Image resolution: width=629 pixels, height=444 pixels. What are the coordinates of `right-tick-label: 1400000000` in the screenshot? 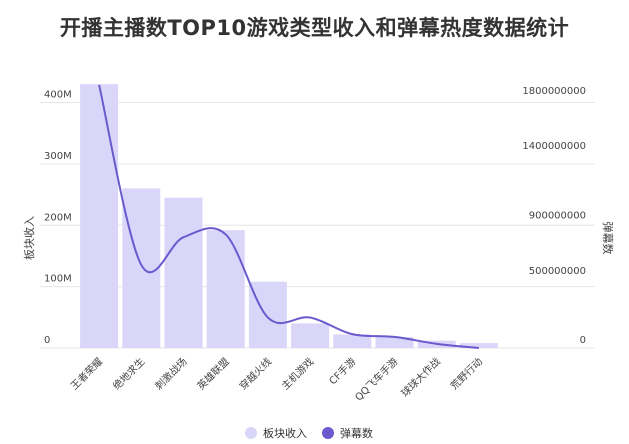 It's located at (554, 146).